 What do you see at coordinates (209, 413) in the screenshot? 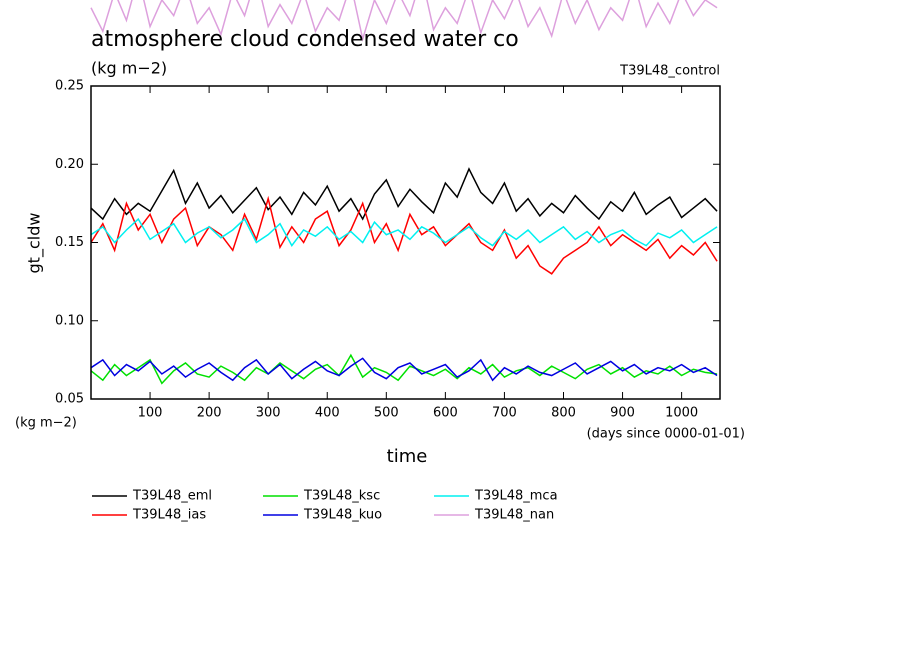
I see `x-tick-label: 200` at bounding box center [209, 413].